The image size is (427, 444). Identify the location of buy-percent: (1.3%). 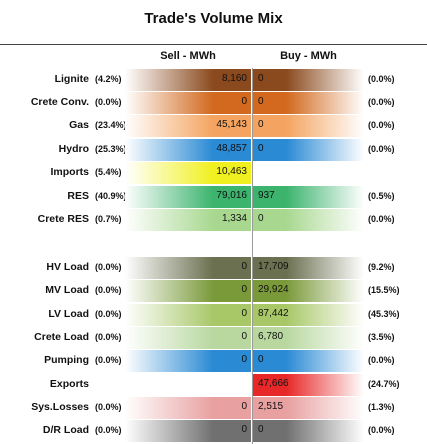
(381, 407).